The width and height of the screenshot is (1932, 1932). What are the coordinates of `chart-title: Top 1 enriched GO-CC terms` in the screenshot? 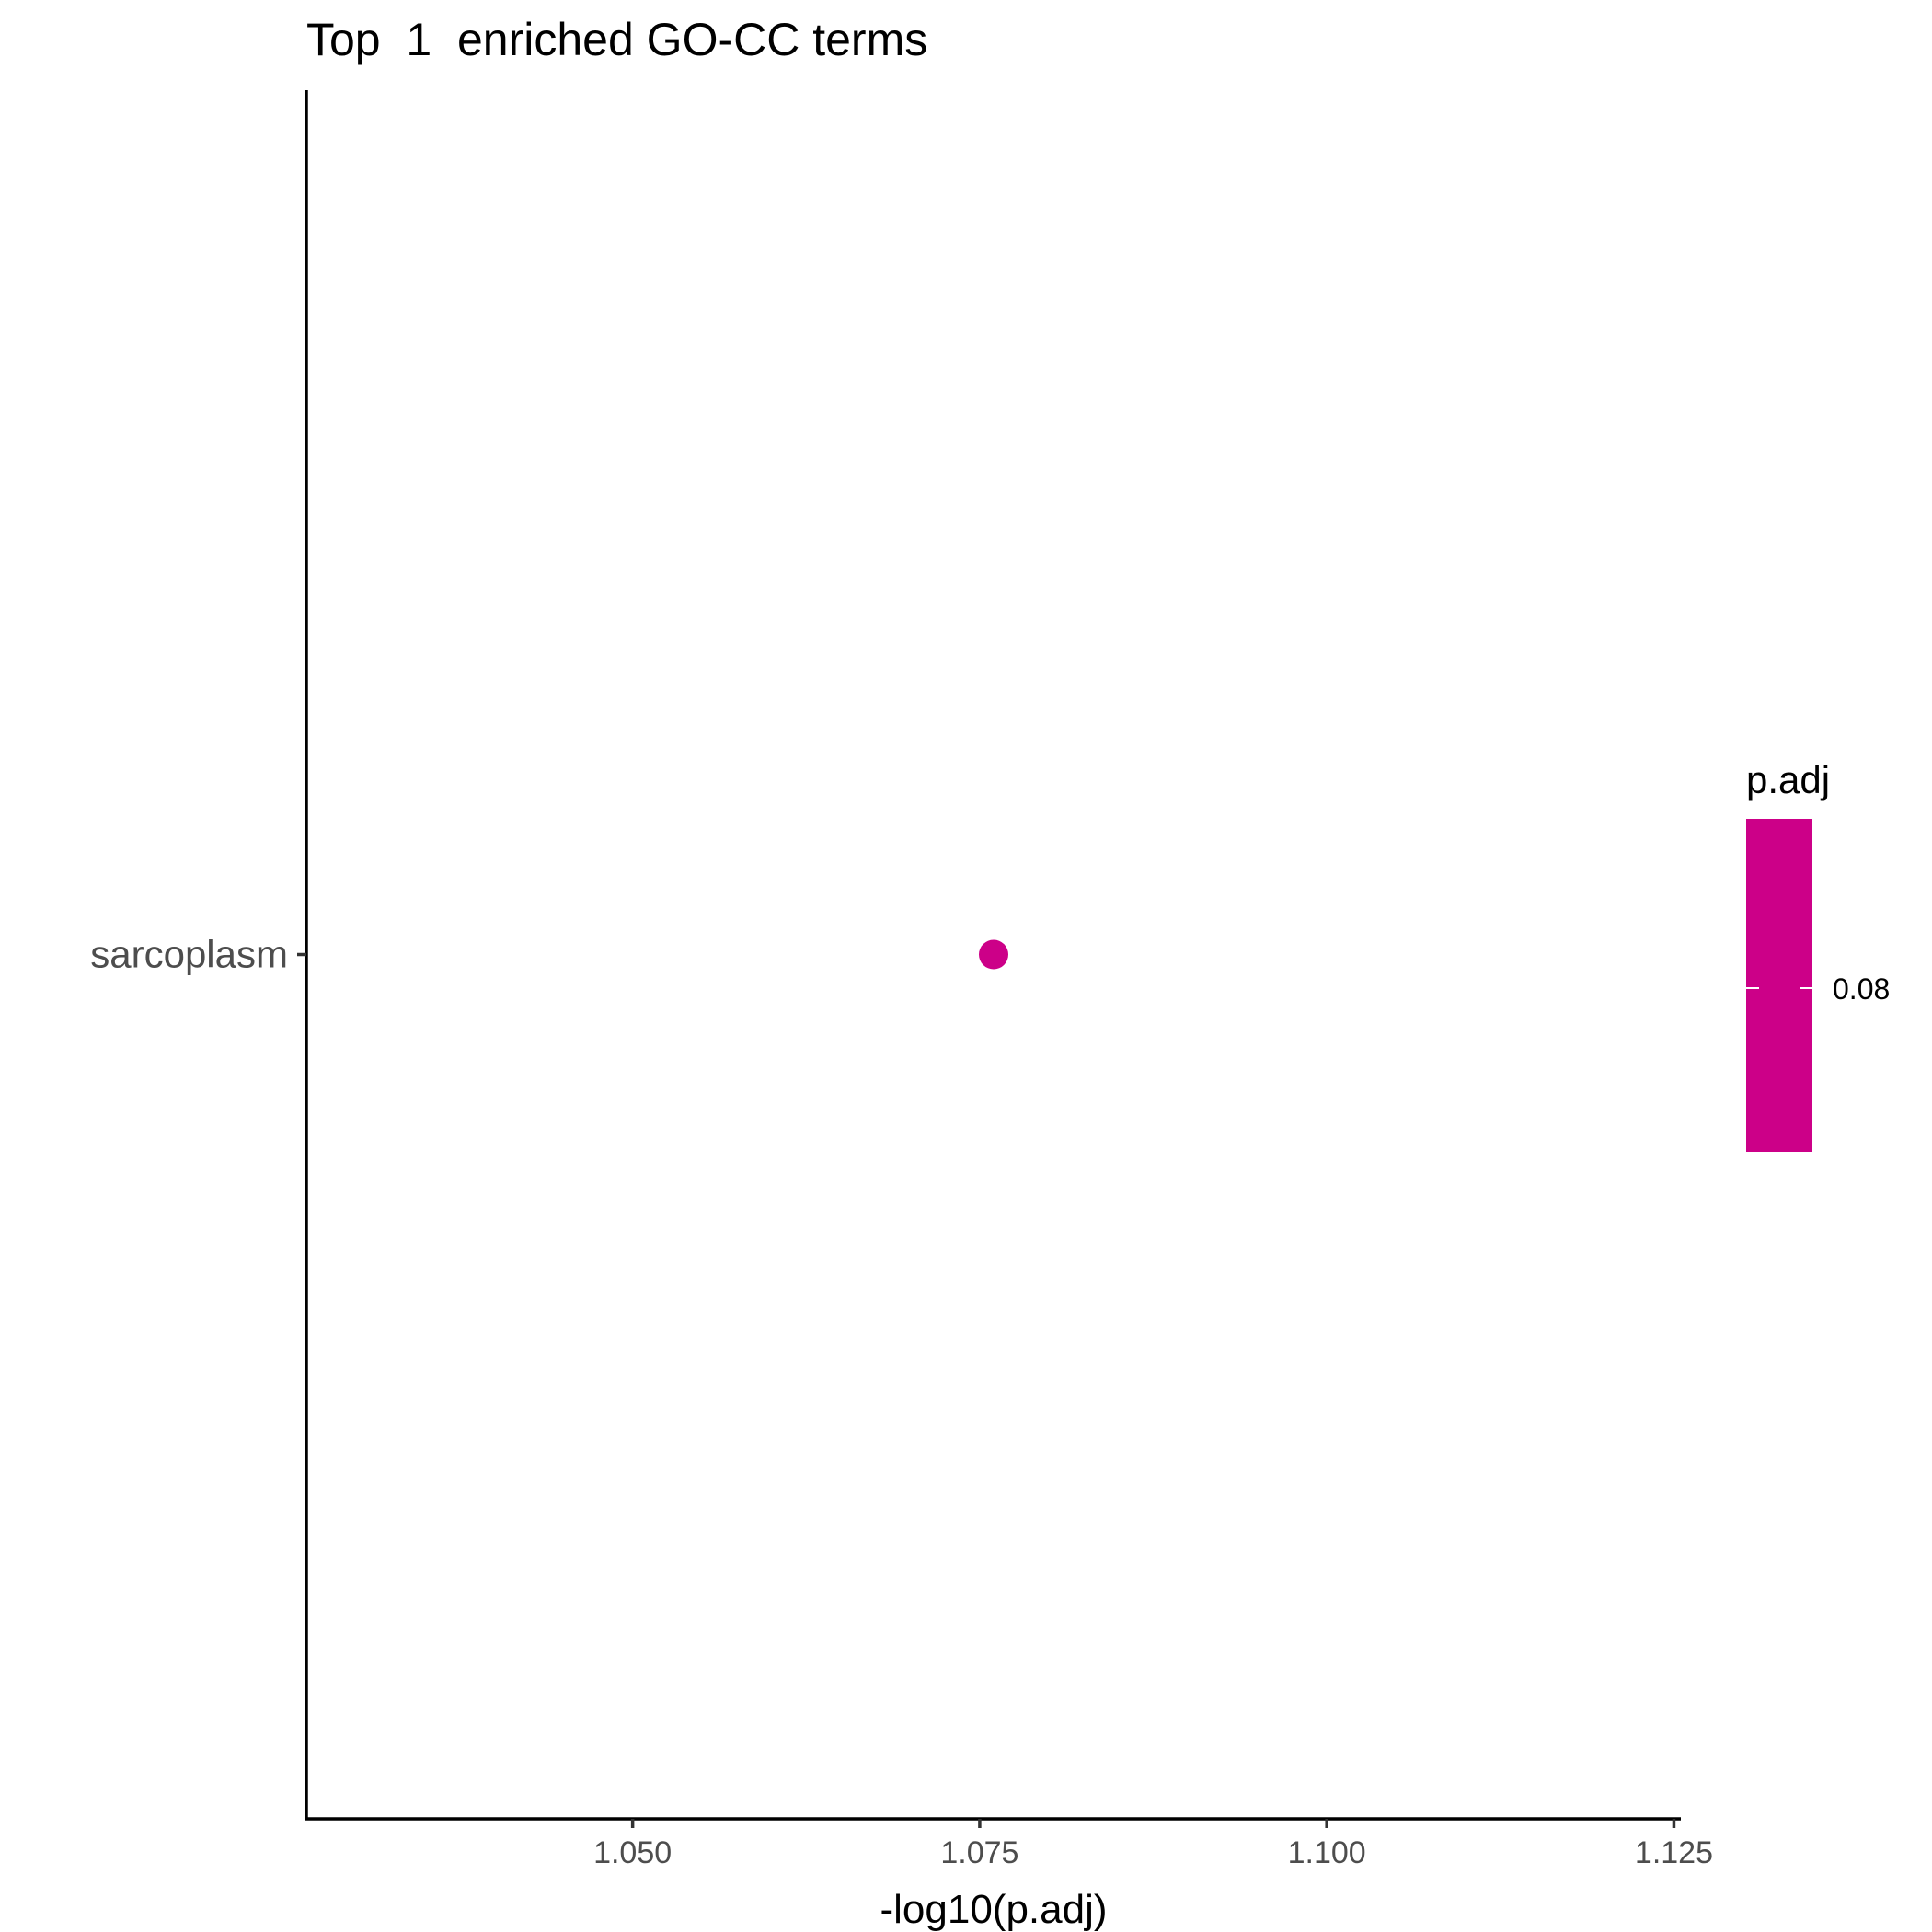 It's located at (616, 39).